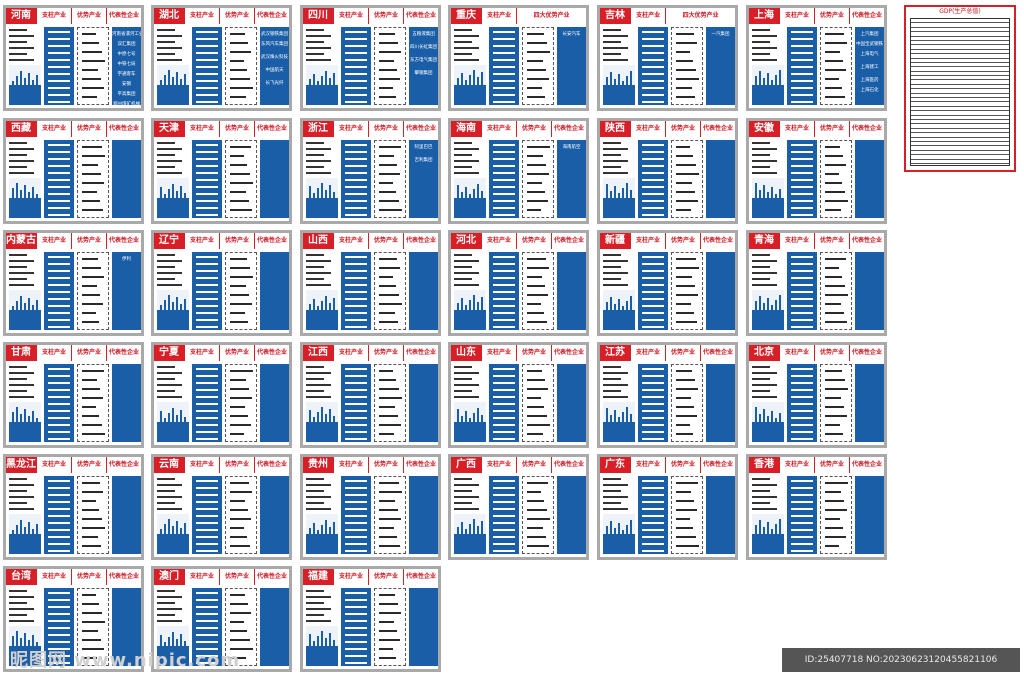 The image size is (1024, 679). I want to click on panel-header: 台湾 支柱产业 优势产业 代表性企业, so click(73, 577).